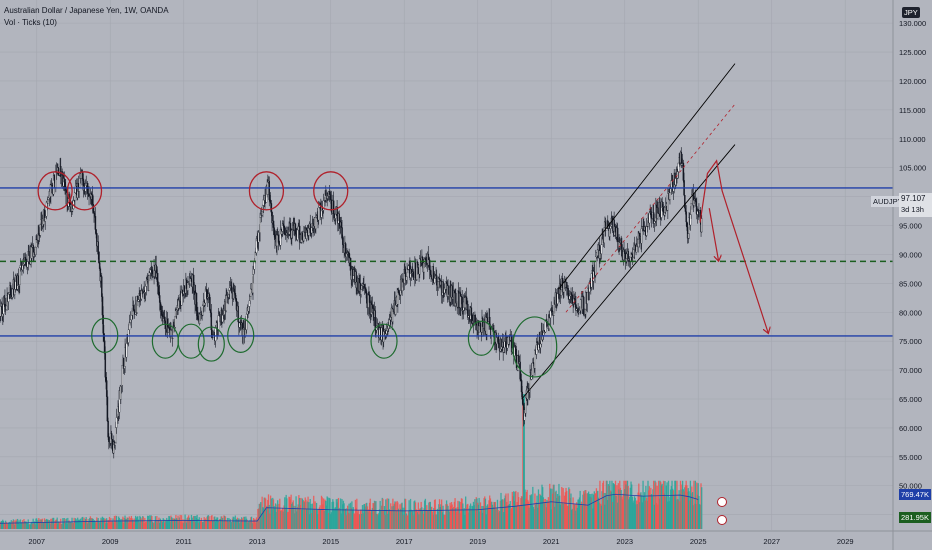 The height and width of the screenshot is (550, 932). I want to click on indicator-label: Vol · Ticks (10), so click(30, 22).